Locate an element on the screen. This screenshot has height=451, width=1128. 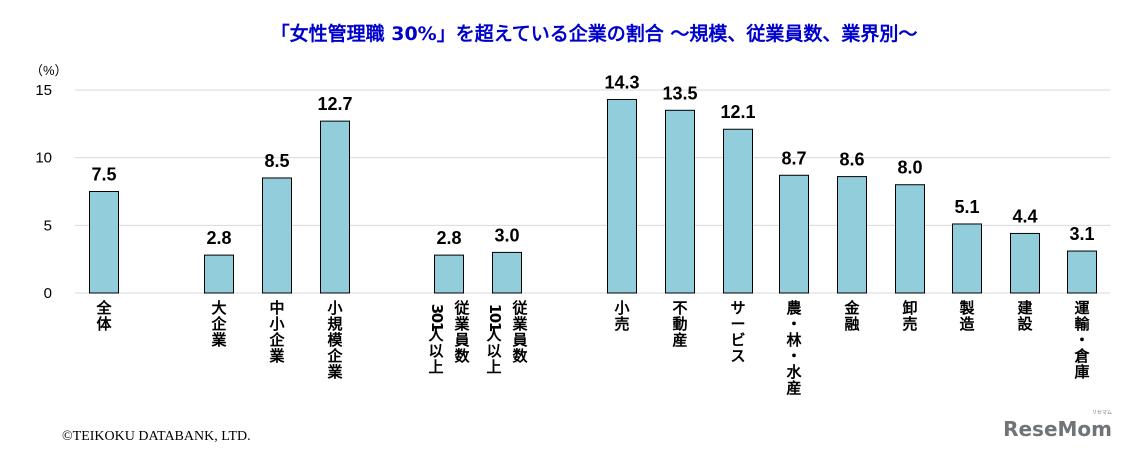
category-label-15-line-1-char-3: ・ is located at coordinates (1081, 340).